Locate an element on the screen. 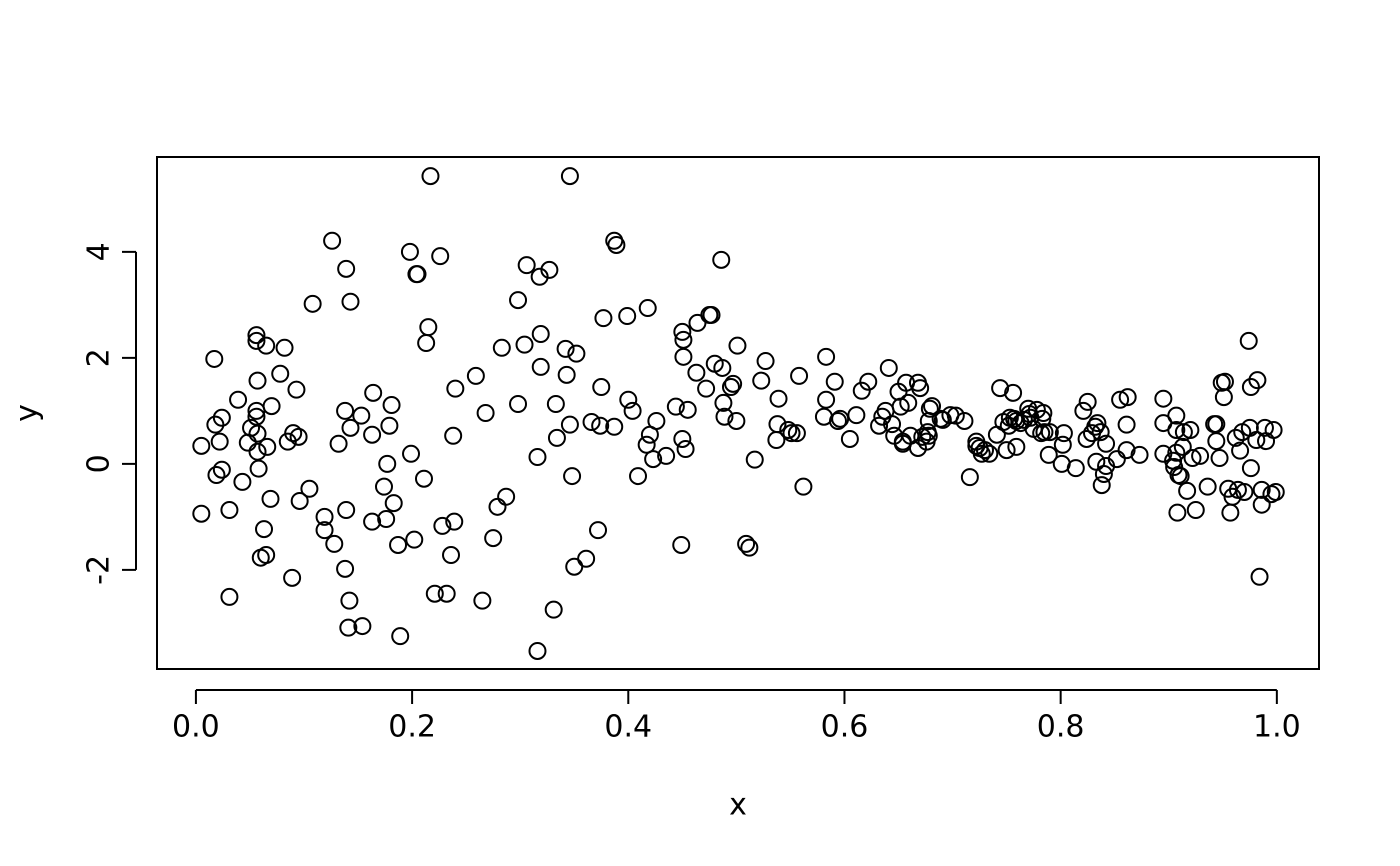  y-tick-label: 0 is located at coordinates (99, 463).